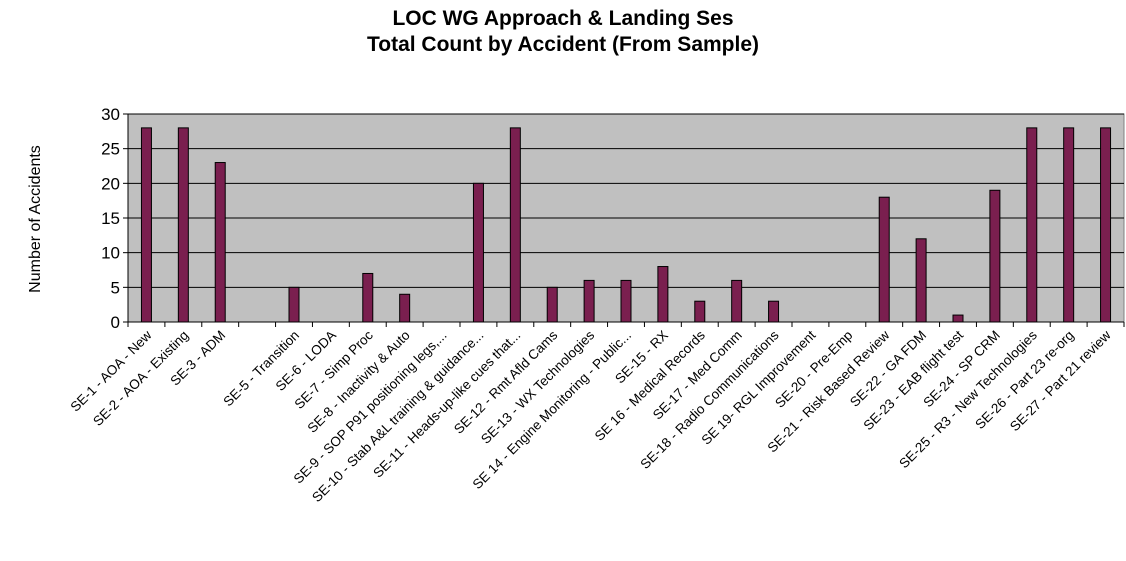 This screenshot has width=1126, height=561. Describe the element at coordinates (110, 218) in the screenshot. I see `y-tick-label: 15` at that location.